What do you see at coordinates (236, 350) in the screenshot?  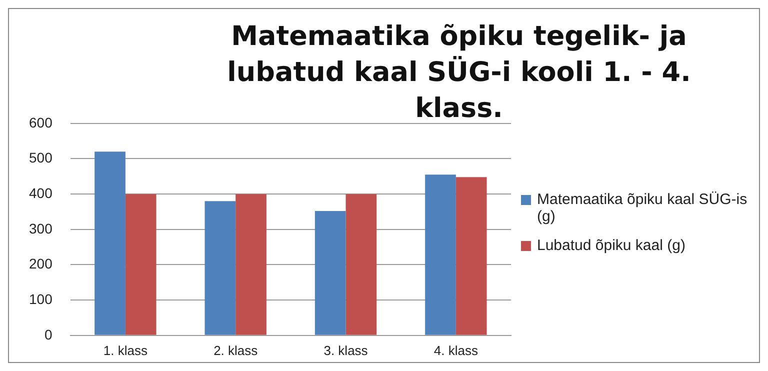 I see `x-tick-label: 2. klass` at bounding box center [236, 350].